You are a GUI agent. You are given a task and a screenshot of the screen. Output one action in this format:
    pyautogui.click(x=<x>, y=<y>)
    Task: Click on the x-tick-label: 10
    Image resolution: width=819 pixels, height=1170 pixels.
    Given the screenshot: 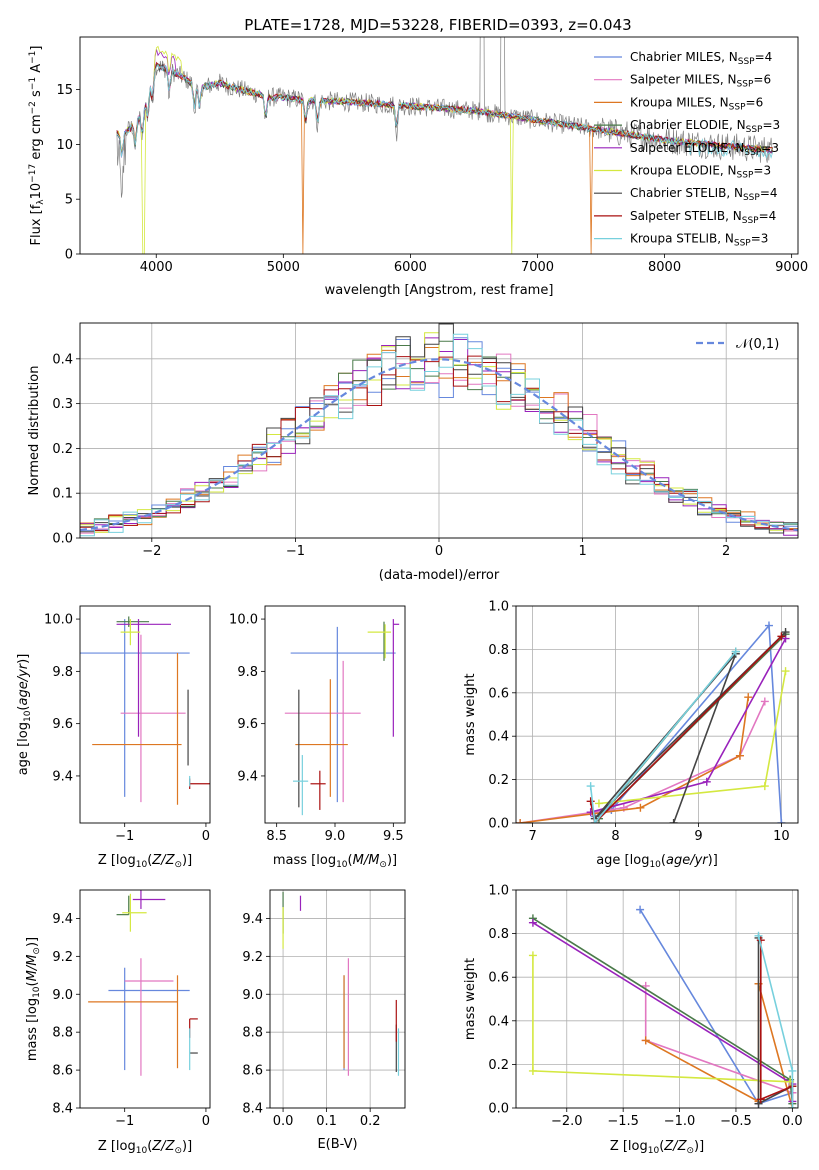 What is the action you would take?
    pyautogui.click(x=781, y=836)
    